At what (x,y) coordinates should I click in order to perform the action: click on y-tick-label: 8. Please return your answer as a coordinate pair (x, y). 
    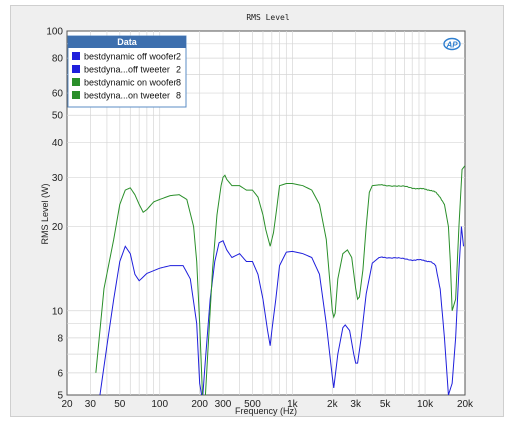
    Looking at the image, I should click on (60, 338).